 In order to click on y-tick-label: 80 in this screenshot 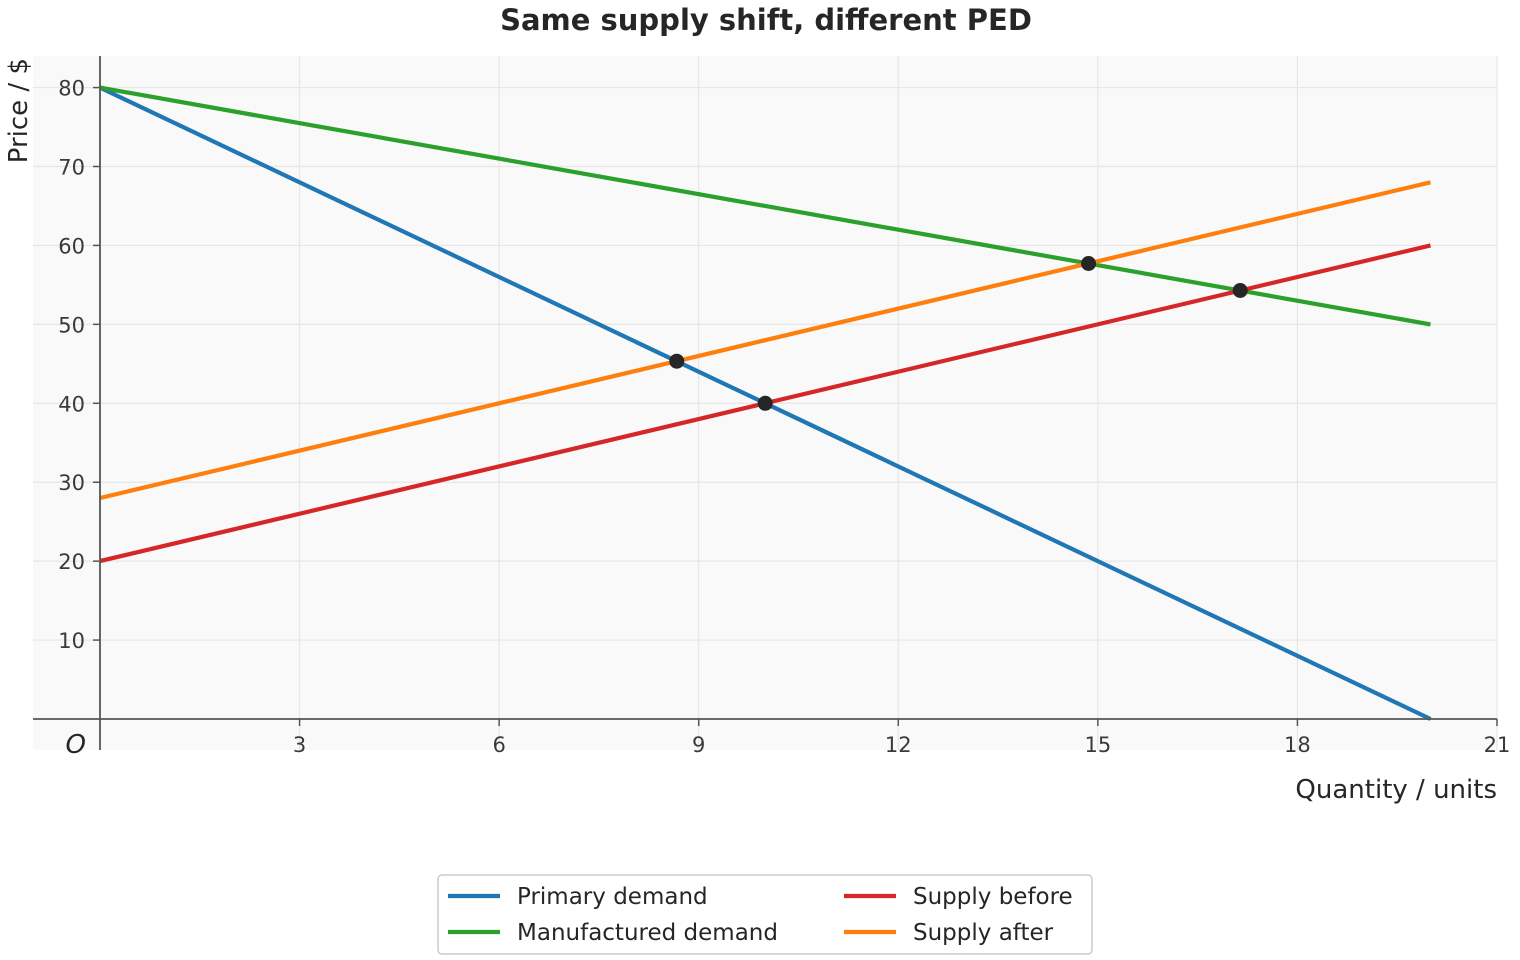, I will do `click(71, 89)`.